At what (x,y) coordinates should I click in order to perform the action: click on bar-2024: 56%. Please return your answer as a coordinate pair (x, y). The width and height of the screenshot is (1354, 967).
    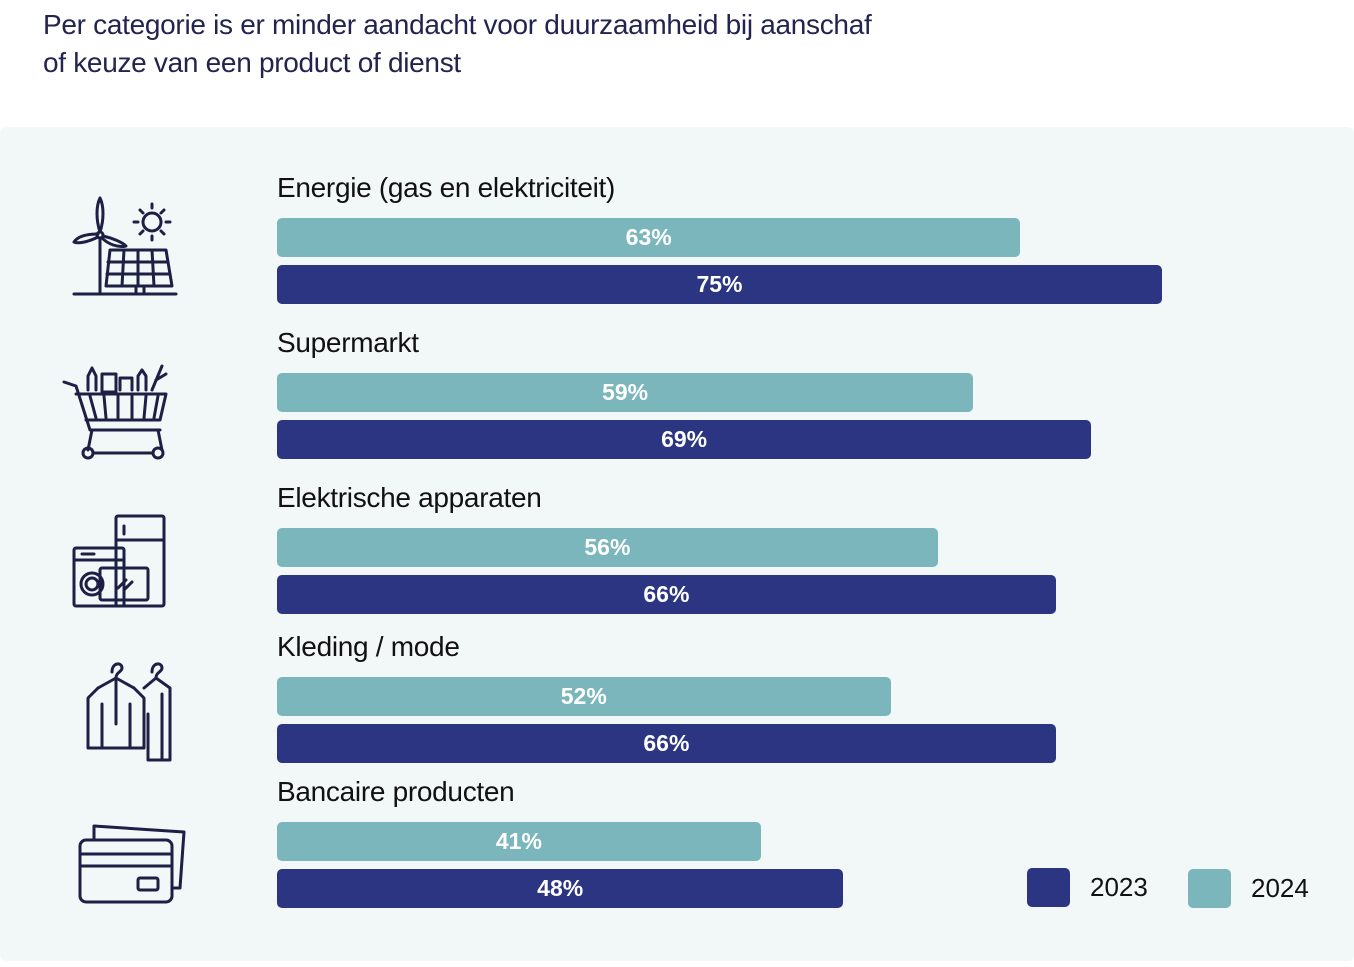
    Looking at the image, I should click on (607, 547).